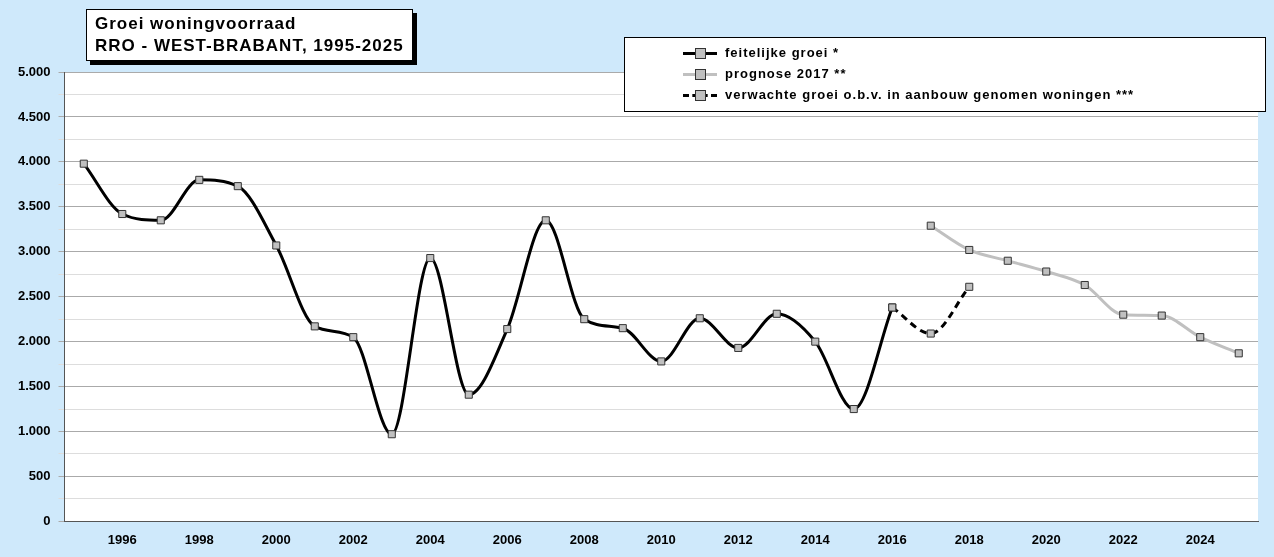 The height and width of the screenshot is (557, 1274). I want to click on x-tick-label: 2022, so click(1123, 539).